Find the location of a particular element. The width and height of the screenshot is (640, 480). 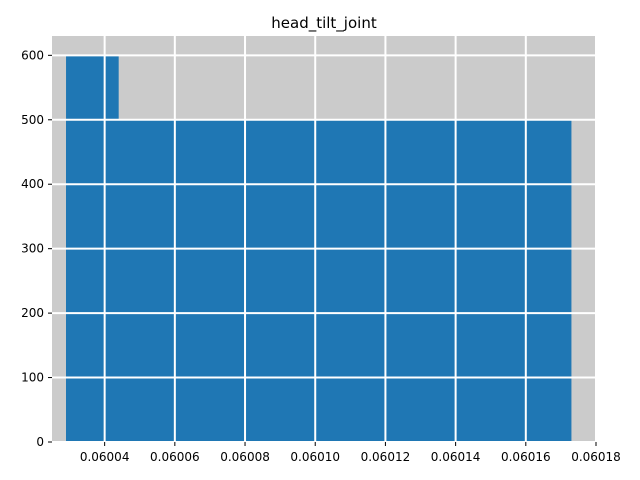

x-tick-label-2: 0.06008 is located at coordinates (245, 457).